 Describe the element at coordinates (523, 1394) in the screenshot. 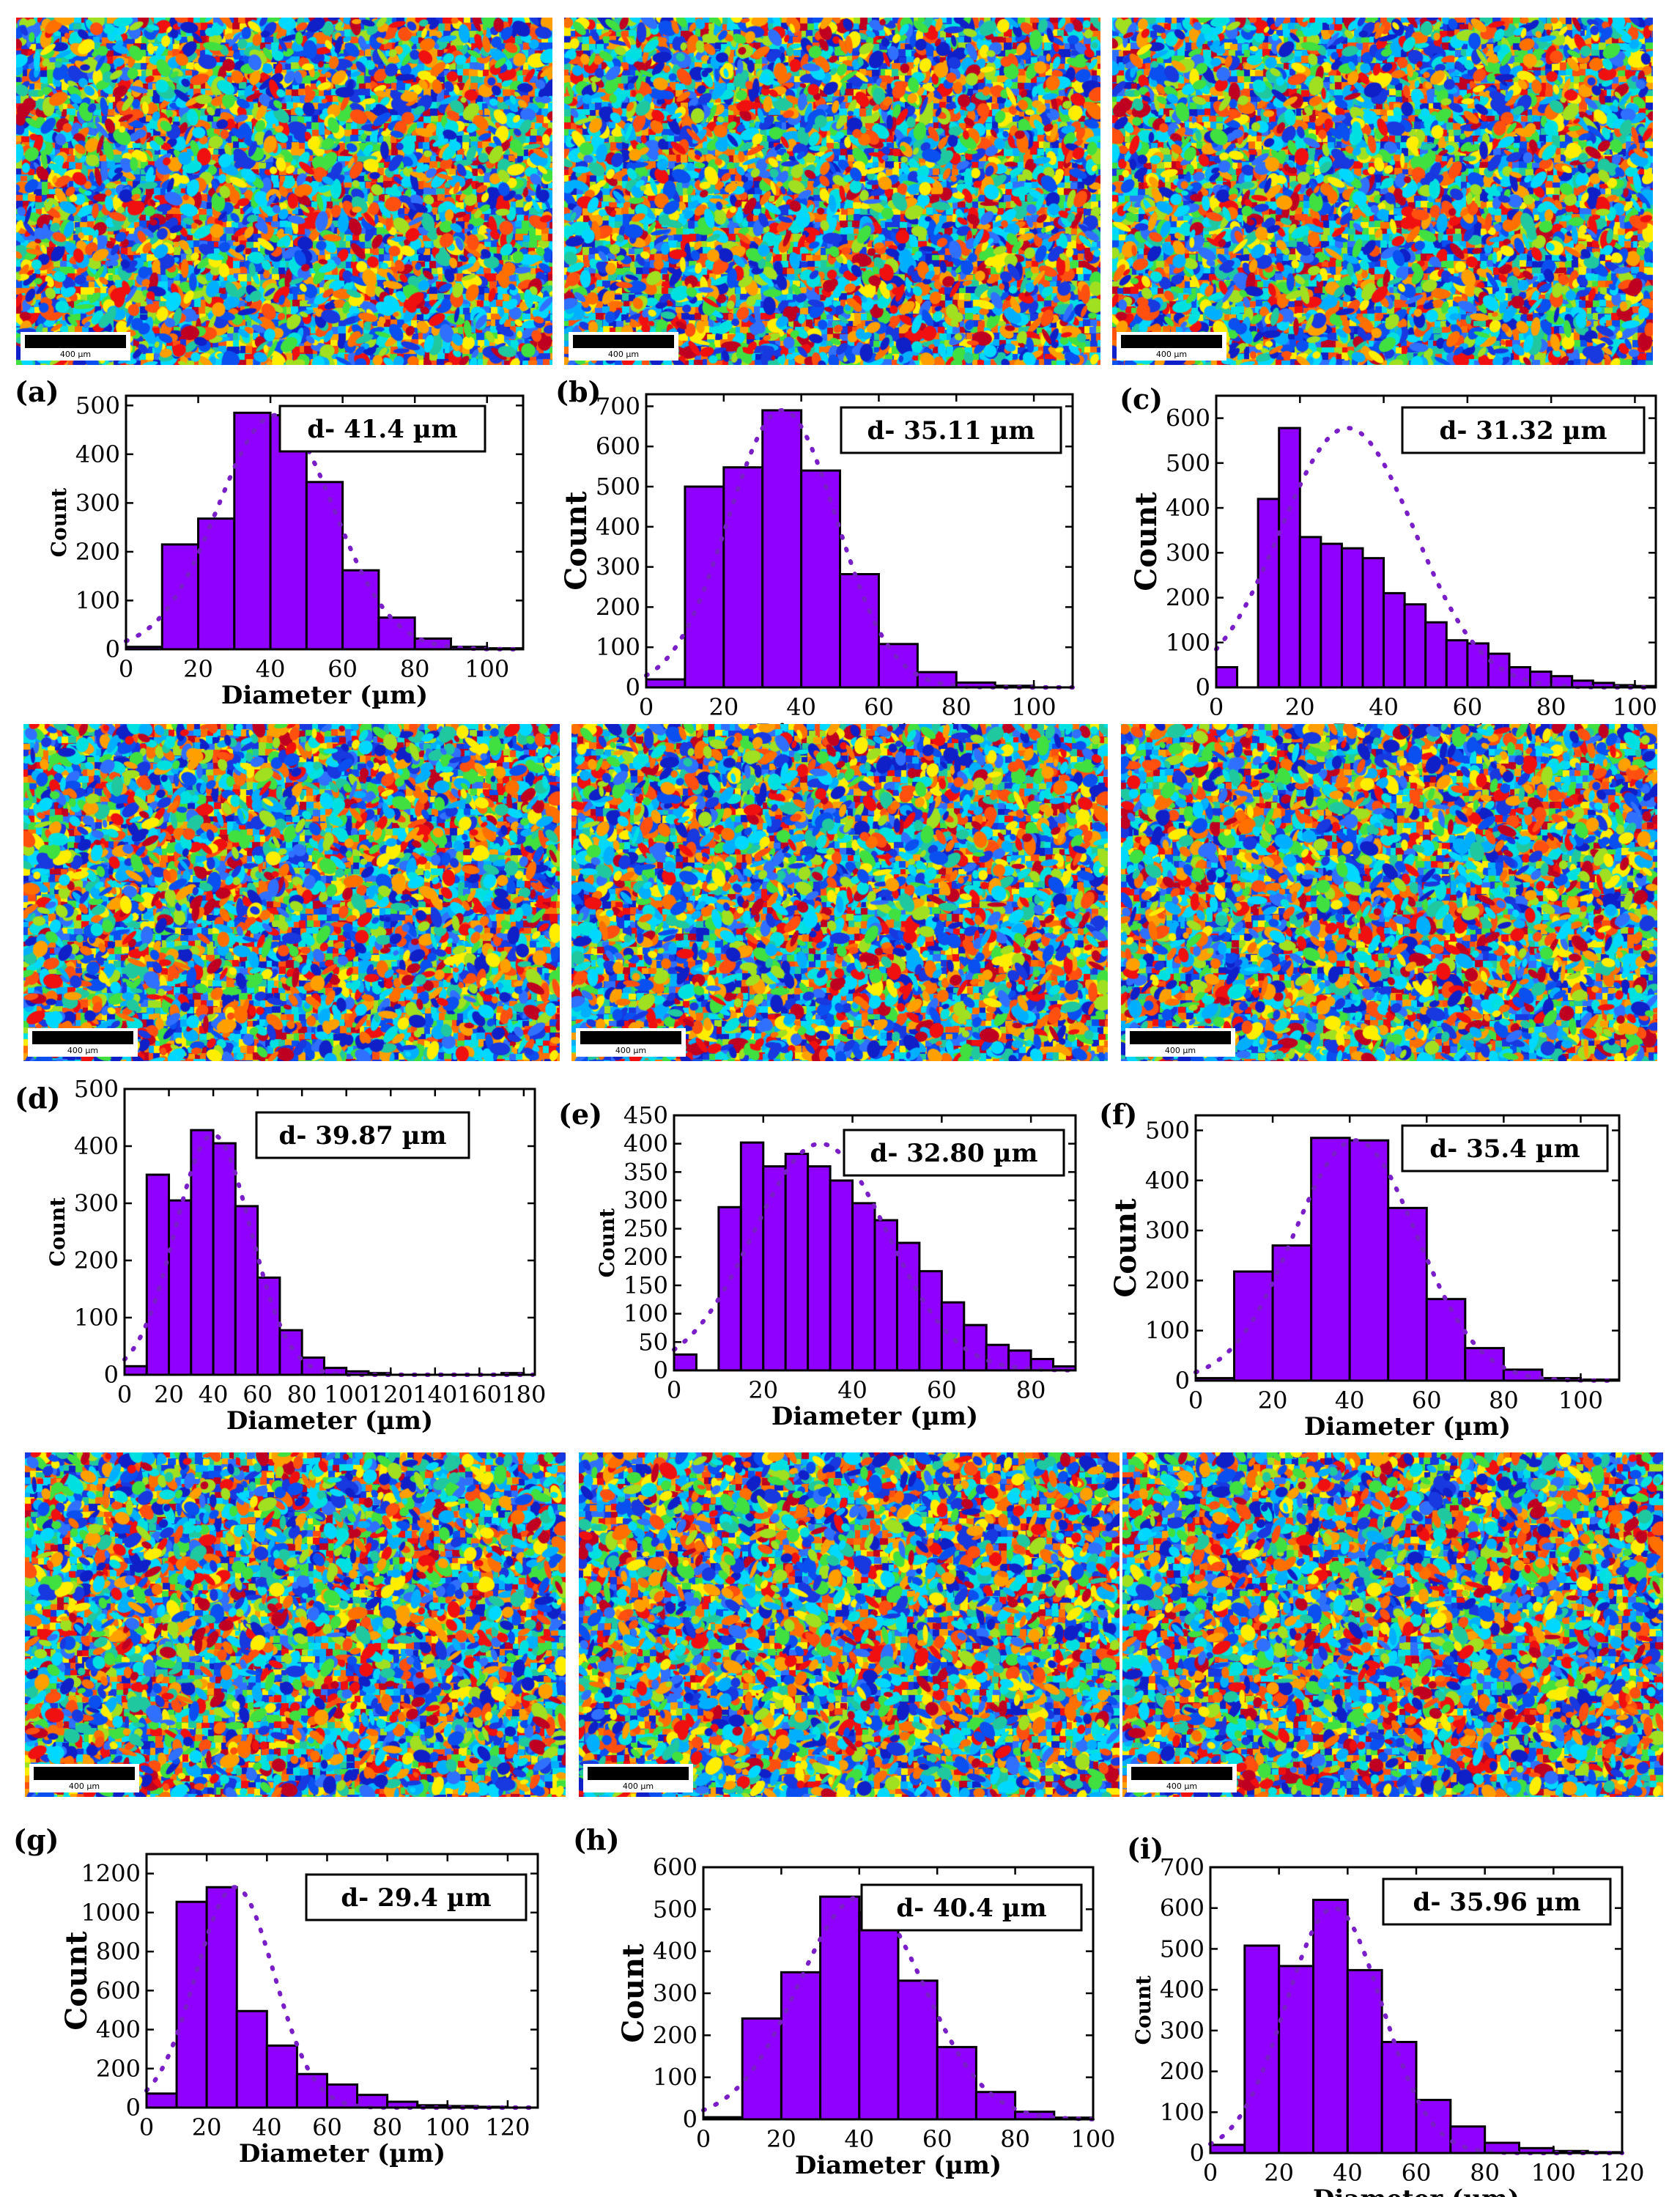

I see `x-tick-label: 180` at that location.